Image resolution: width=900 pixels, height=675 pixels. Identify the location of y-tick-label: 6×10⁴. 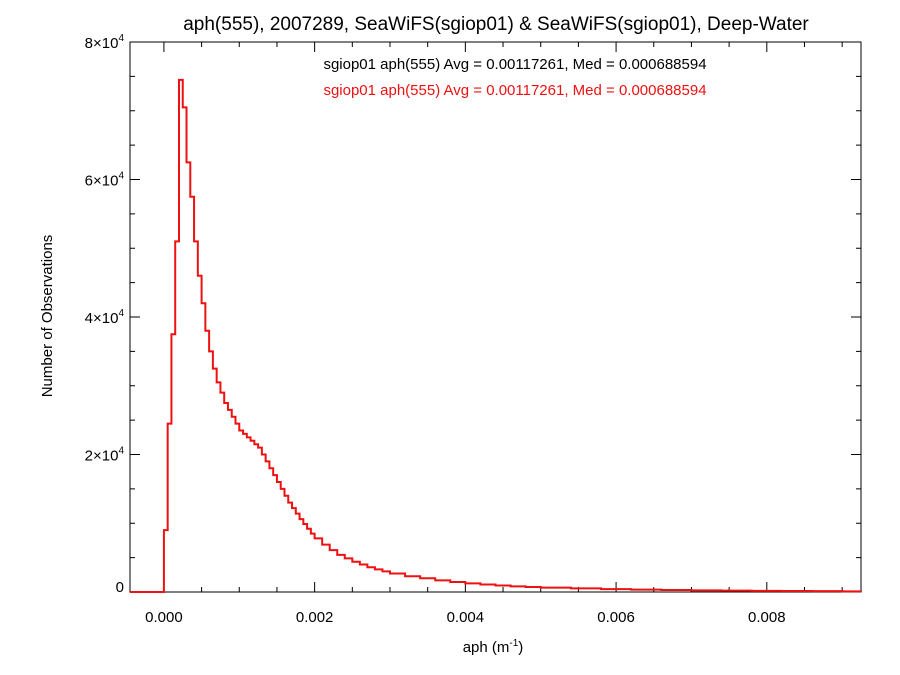
(105, 180).